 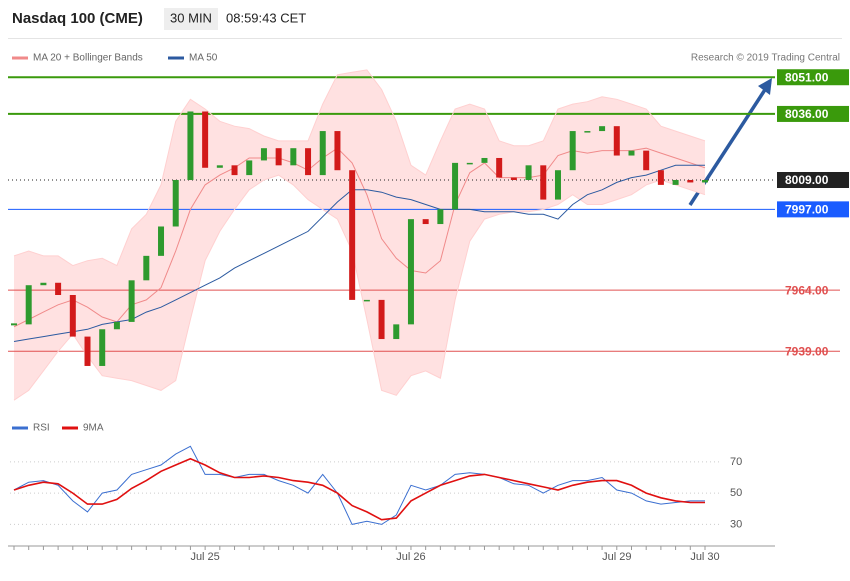 I want to click on clock: 08:59:43 CET, so click(x=266, y=17).